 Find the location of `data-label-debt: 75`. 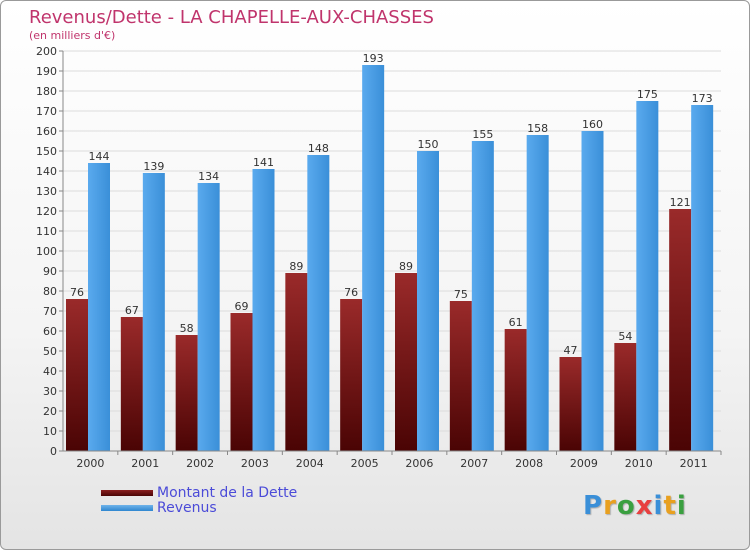

data-label-debt: 75 is located at coordinates (461, 294).